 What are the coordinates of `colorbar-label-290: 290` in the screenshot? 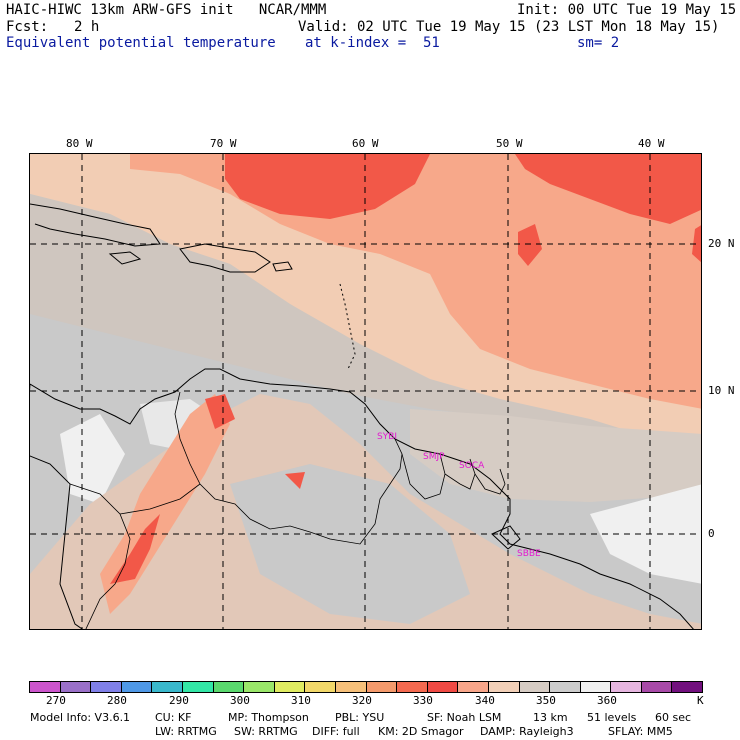 It's located at (179, 700).